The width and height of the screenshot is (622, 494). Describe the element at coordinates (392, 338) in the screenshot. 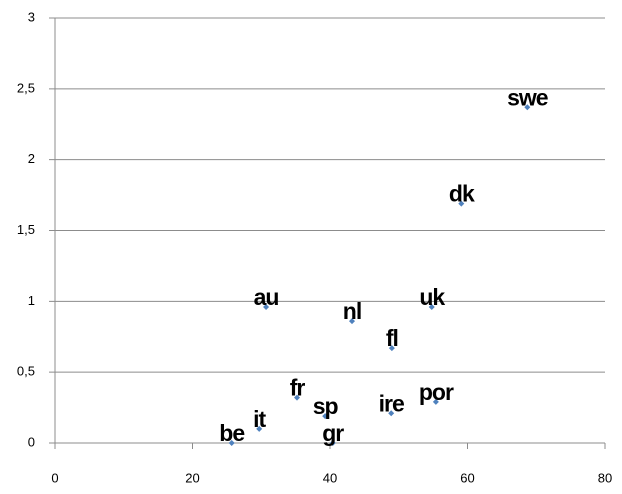

I see `point-label: fl` at that location.